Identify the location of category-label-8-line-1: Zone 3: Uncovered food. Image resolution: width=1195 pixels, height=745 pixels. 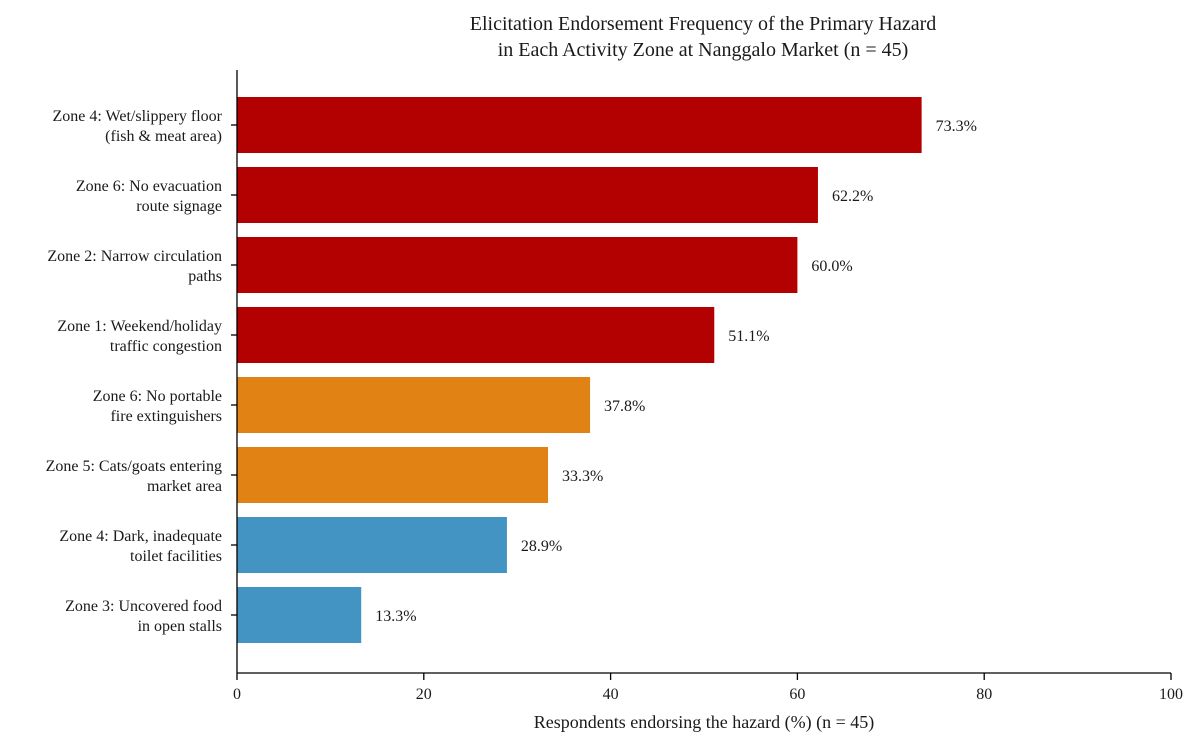
(143, 606).